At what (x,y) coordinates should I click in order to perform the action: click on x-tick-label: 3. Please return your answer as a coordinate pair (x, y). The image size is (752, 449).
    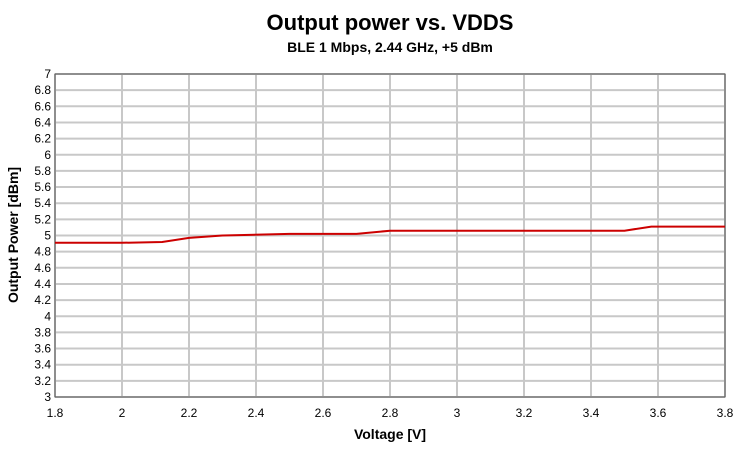
    Looking at the image, I should click on (457, 413).